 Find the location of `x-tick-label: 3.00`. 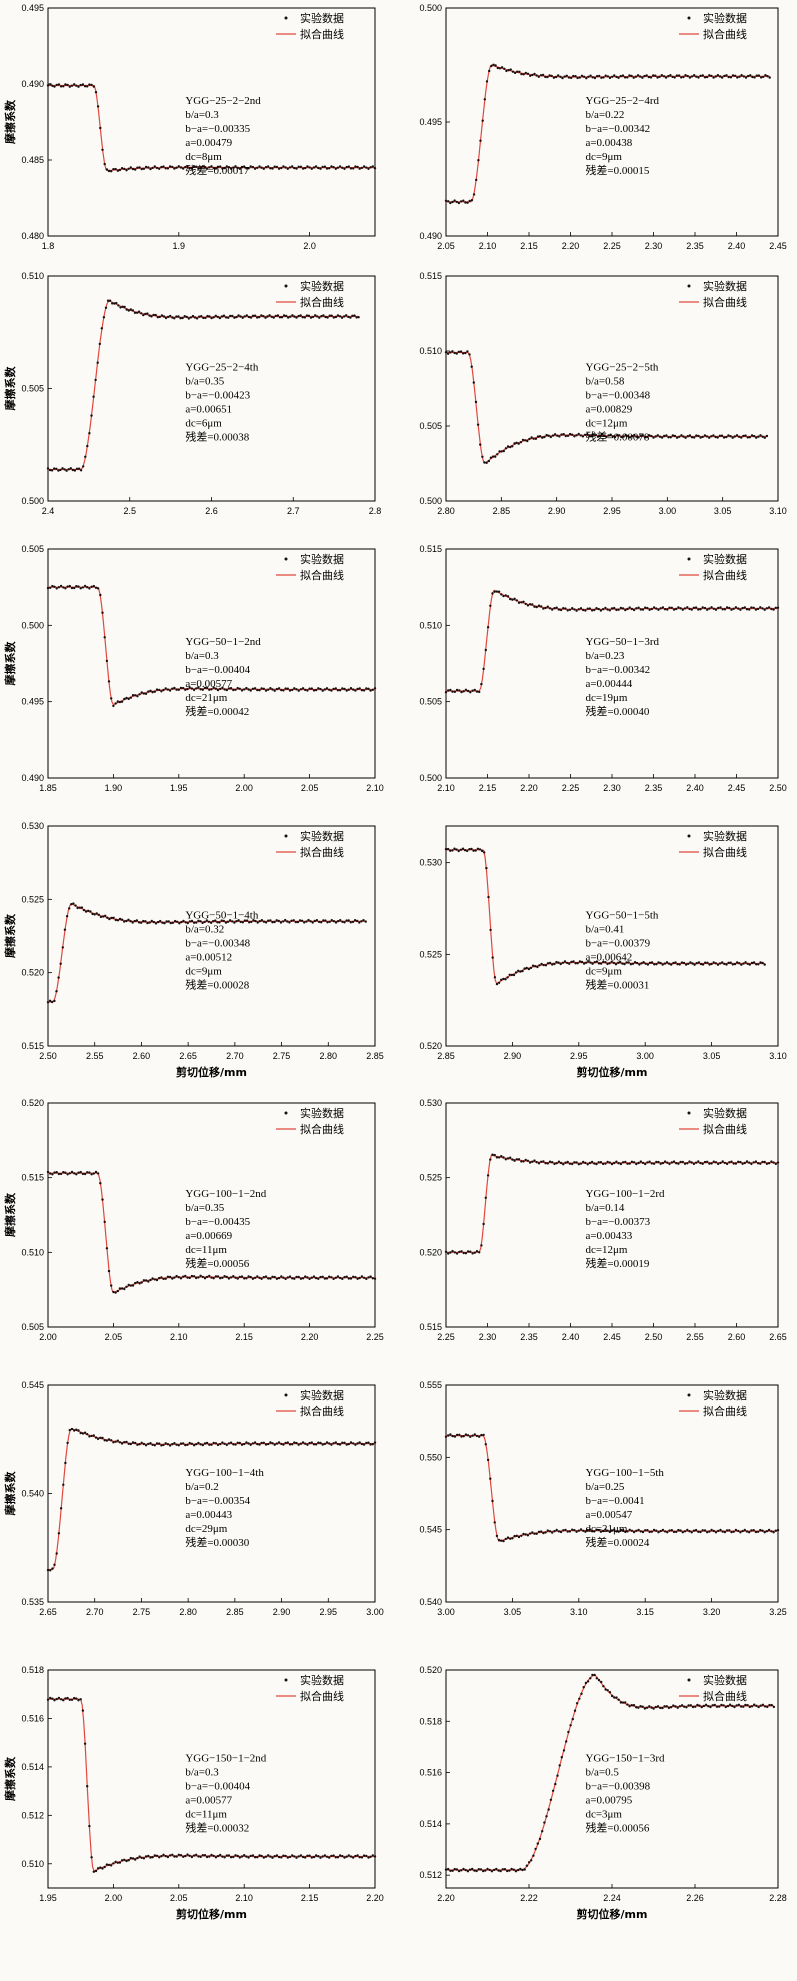

x-tick-label: 3.00 is located at coordinates (645, 1056).